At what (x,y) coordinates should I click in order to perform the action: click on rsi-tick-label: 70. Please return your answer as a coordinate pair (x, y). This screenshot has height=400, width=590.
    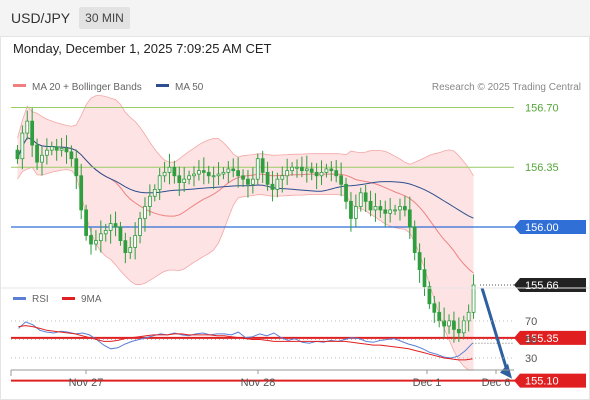
    Looking at the image, I should click on (531, 322).